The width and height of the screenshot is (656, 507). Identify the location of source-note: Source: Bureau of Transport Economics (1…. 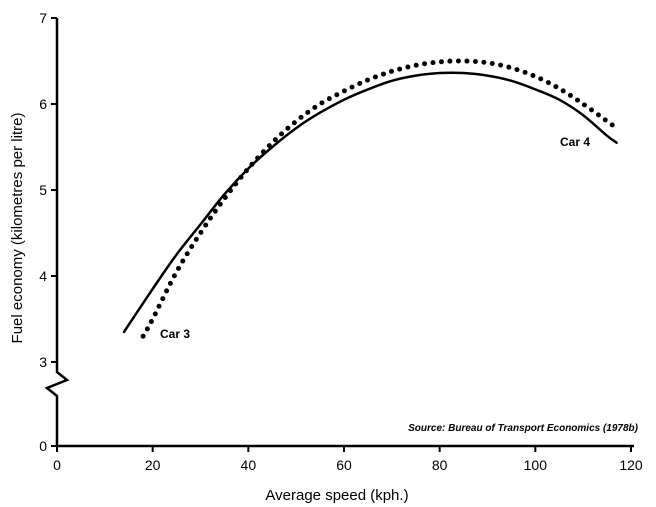
(523, 428).